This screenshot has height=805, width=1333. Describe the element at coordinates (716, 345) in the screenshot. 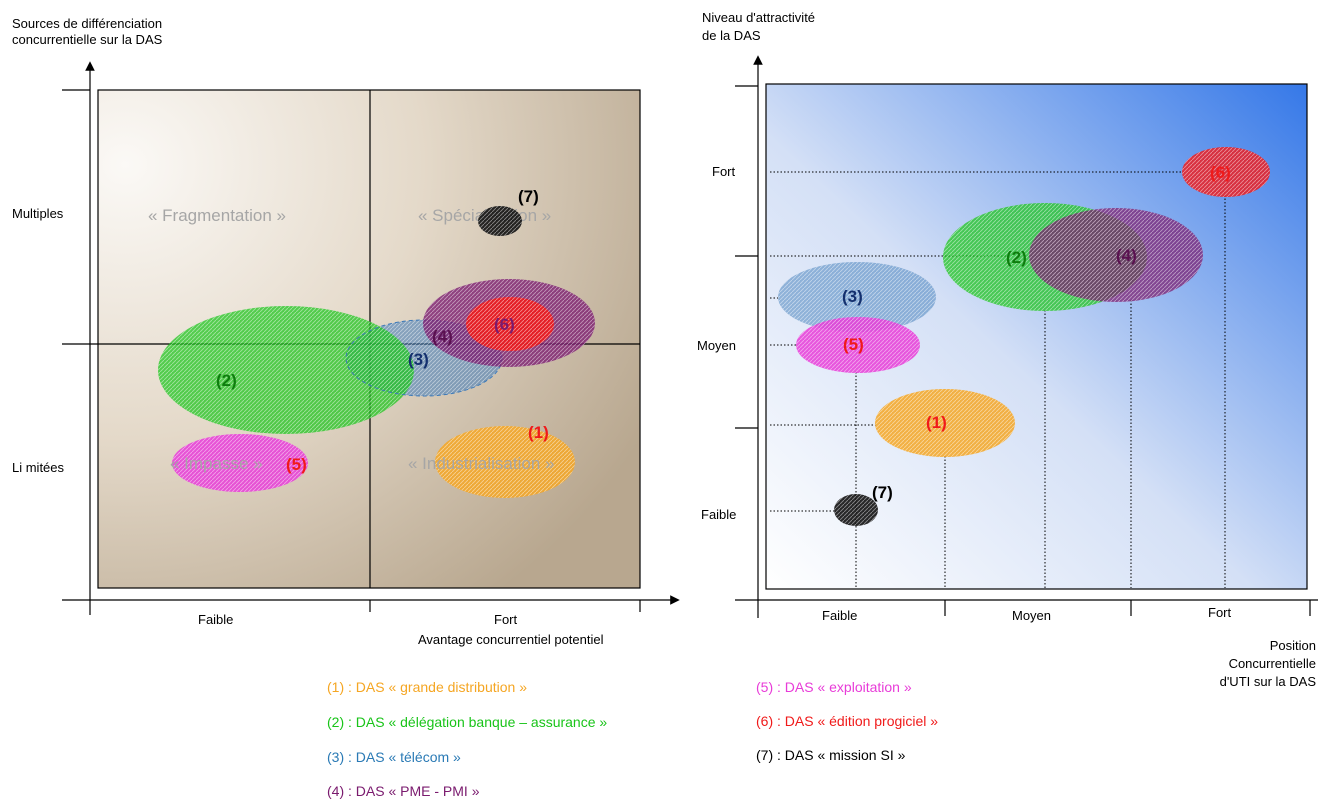

I see `right-y-tick-moyen: Moyen` at that location.